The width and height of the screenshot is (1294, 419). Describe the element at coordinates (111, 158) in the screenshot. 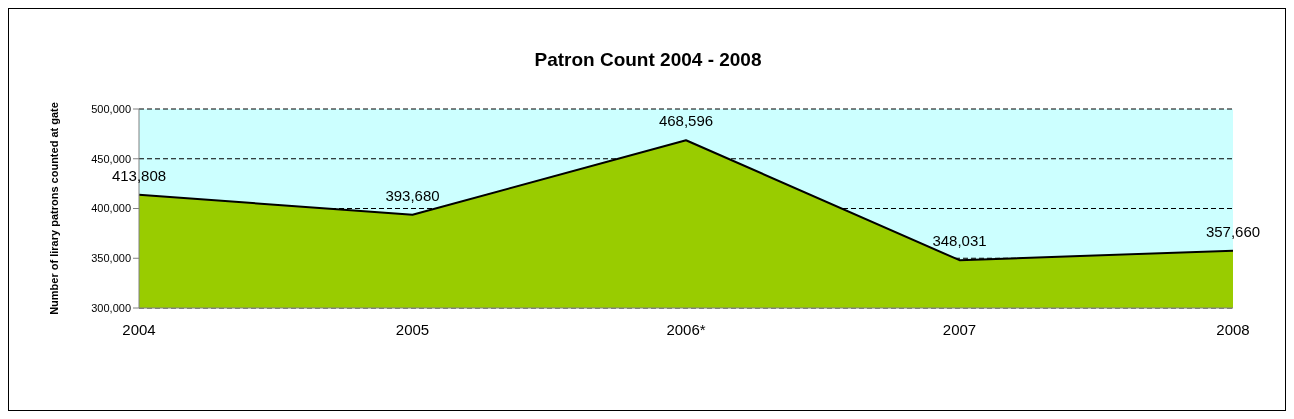

I see `y-tick-label: 450,000` at that location.